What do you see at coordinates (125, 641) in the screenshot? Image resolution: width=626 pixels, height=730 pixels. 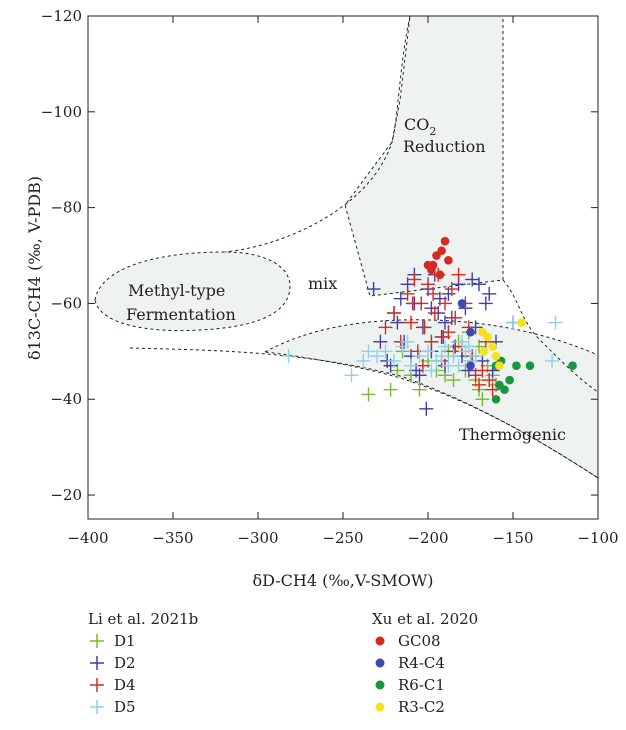 I see `legend-label-d1: D1` at bounding box center [125, 641].